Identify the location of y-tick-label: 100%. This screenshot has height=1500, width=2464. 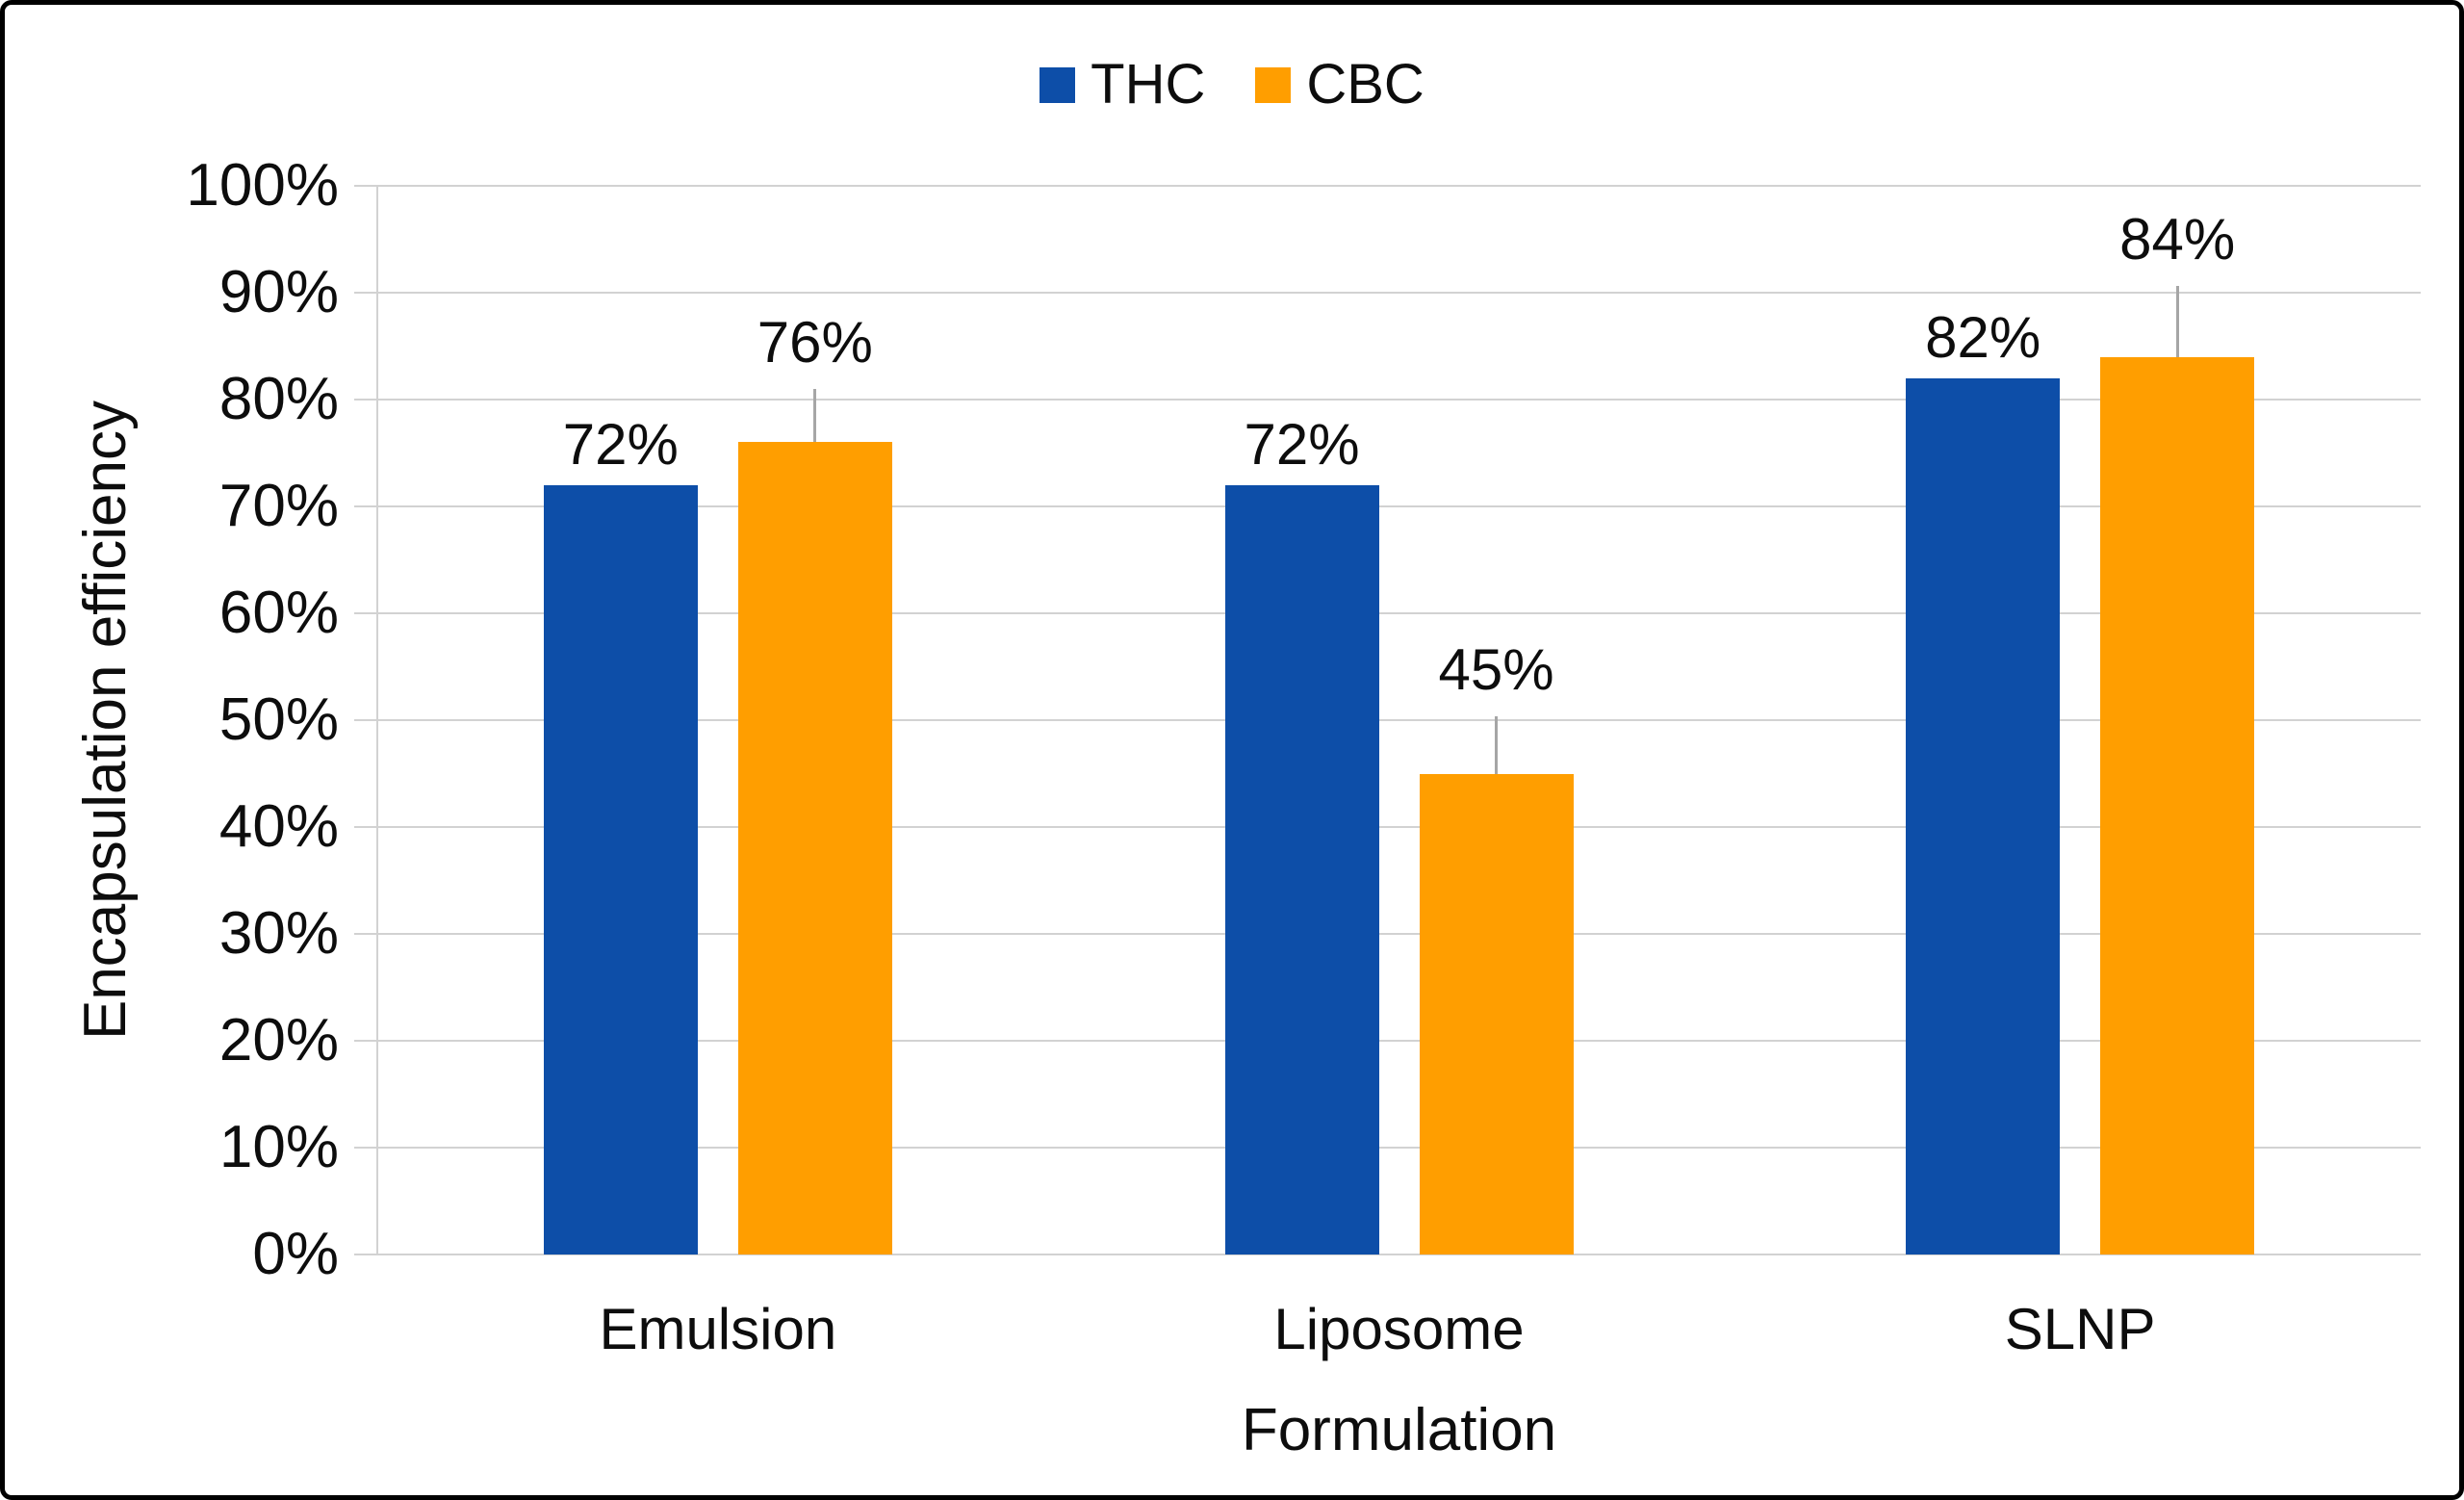
(262, 185).